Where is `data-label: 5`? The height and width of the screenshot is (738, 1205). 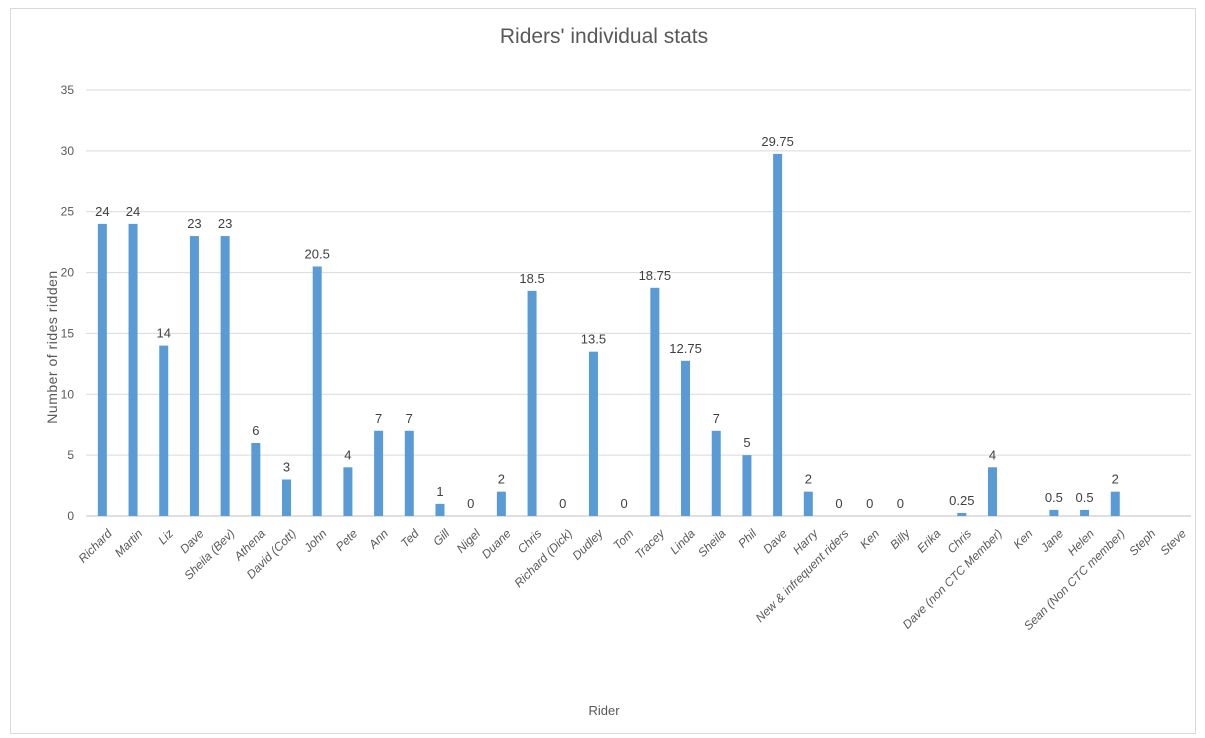 data-label: 5 is located at coordinates (746, 442).